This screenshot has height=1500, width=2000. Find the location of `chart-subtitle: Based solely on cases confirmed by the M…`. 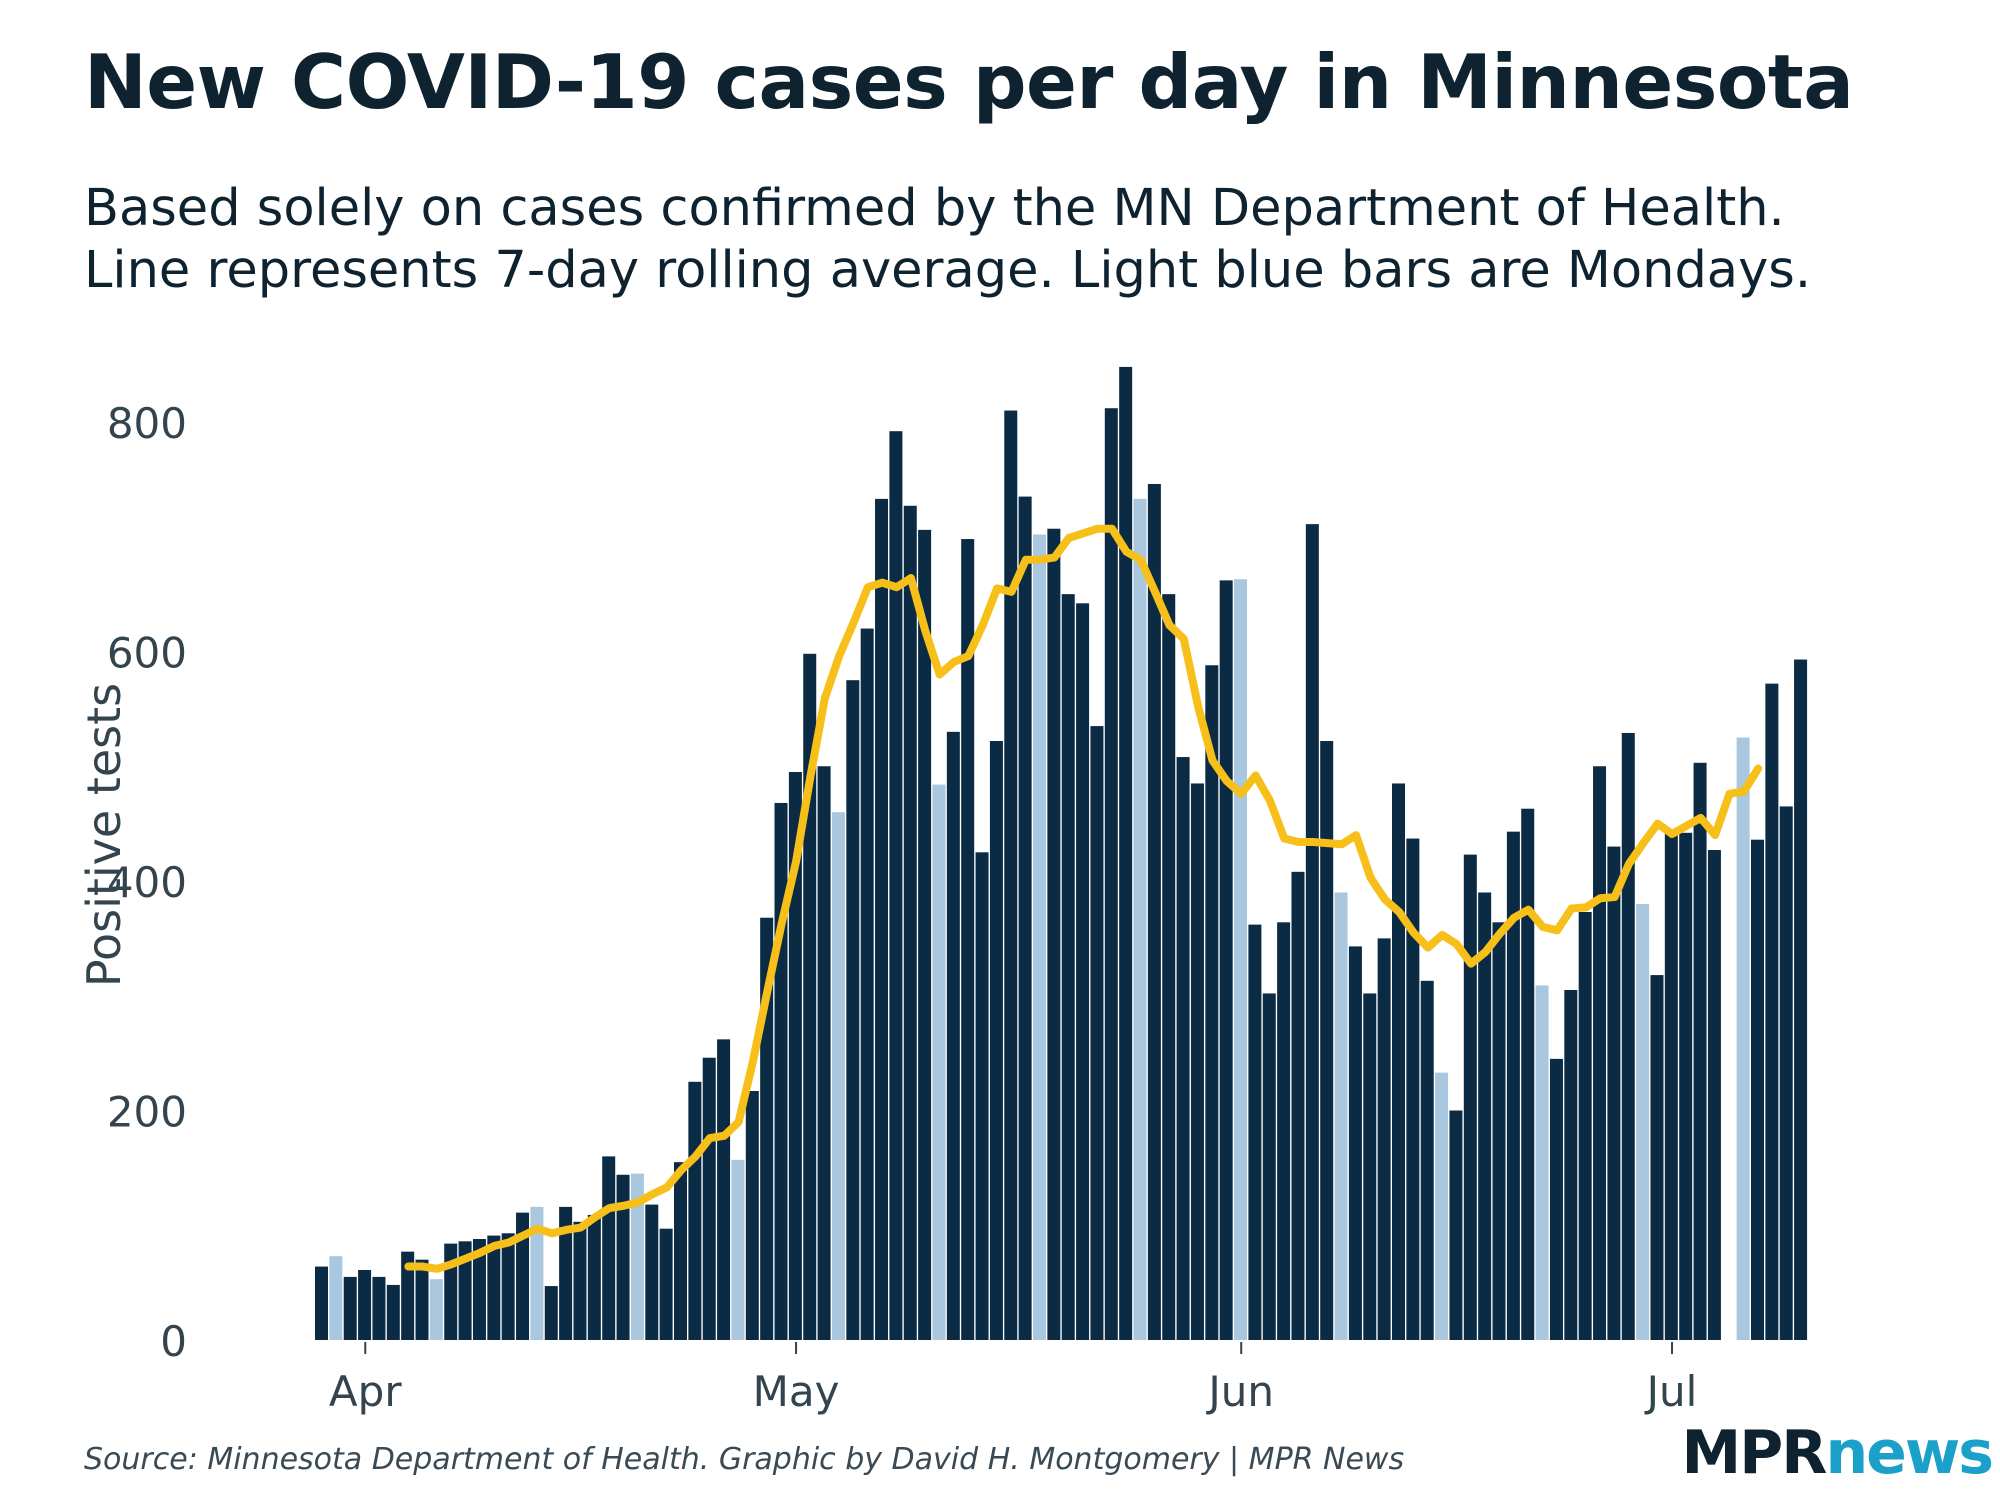

chart-subtitle: Based solely on cases confirmed by the M… is located at coordinates (947, 240).